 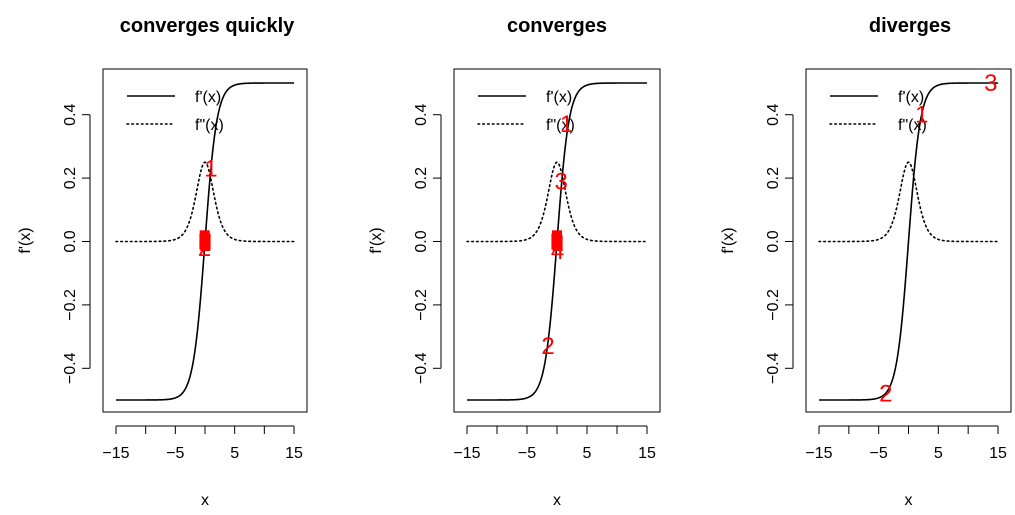 I want to click on iterates: 12, so click(x=208, y=208).